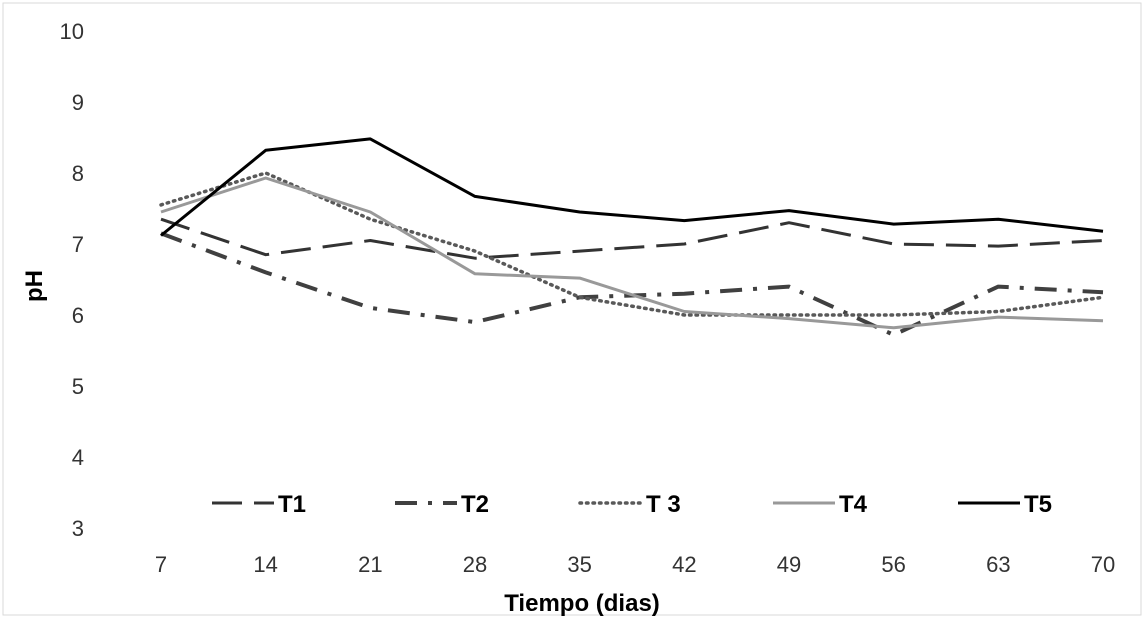 The image size is (1144, 618). I want to click on y-tick-label: 5, so click(78, 386).